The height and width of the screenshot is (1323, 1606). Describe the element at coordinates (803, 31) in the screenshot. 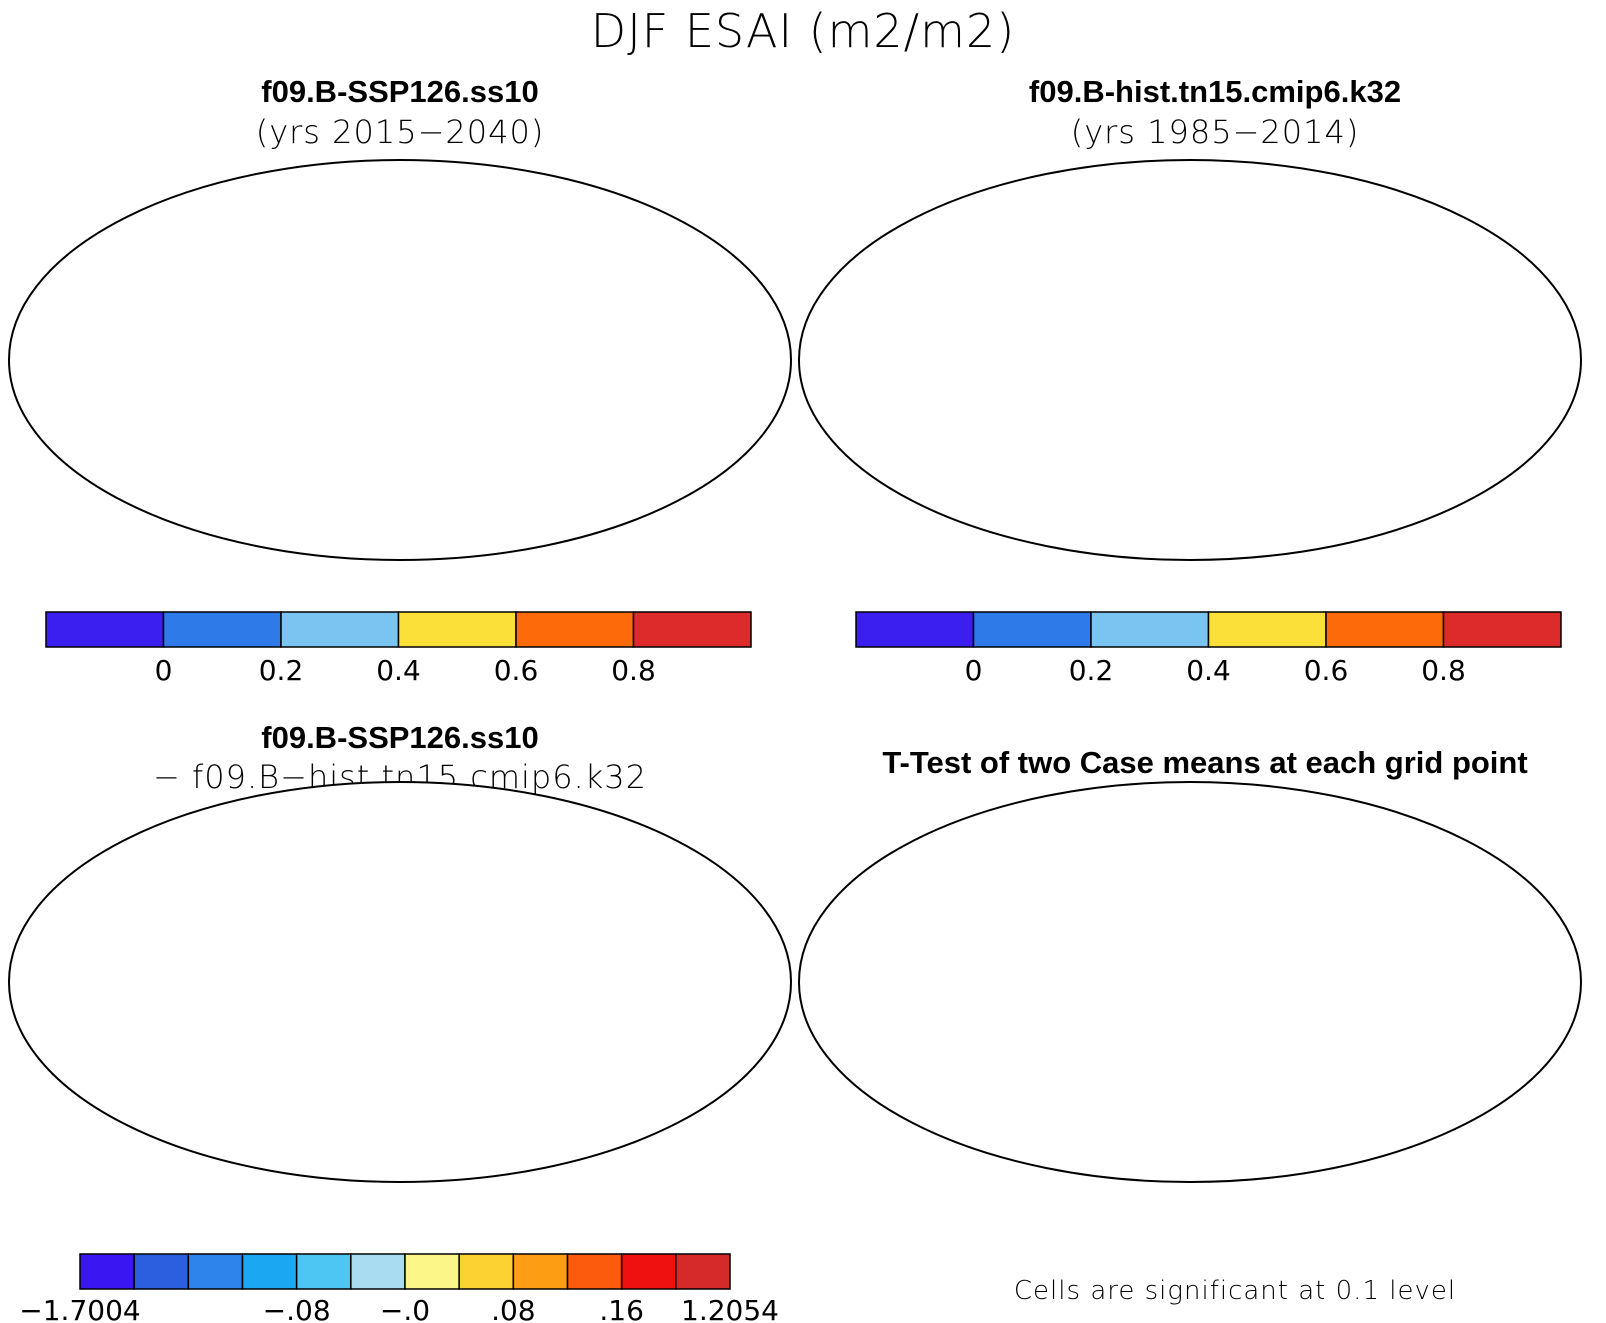

I see `figure-title: DJF ESAI (m2/m2)` at that location.